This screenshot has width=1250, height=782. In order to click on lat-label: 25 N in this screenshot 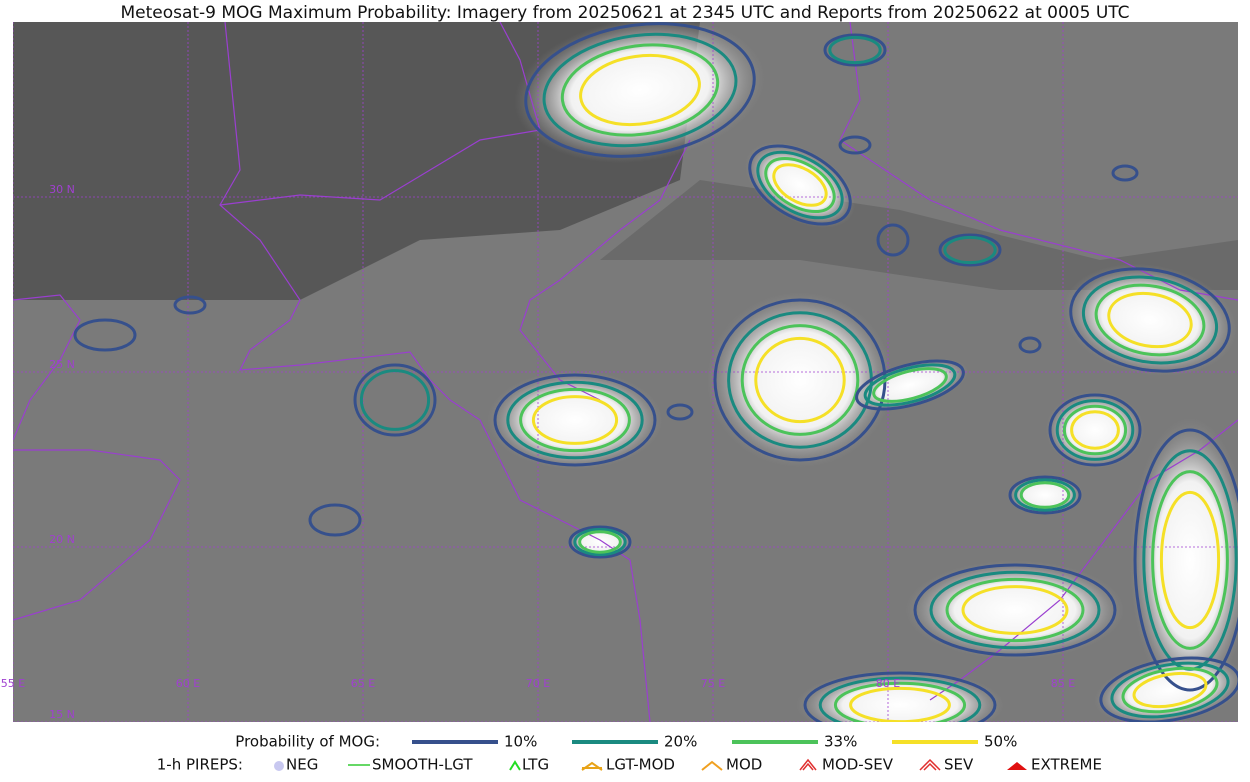, I will do `click(62, 364)`.